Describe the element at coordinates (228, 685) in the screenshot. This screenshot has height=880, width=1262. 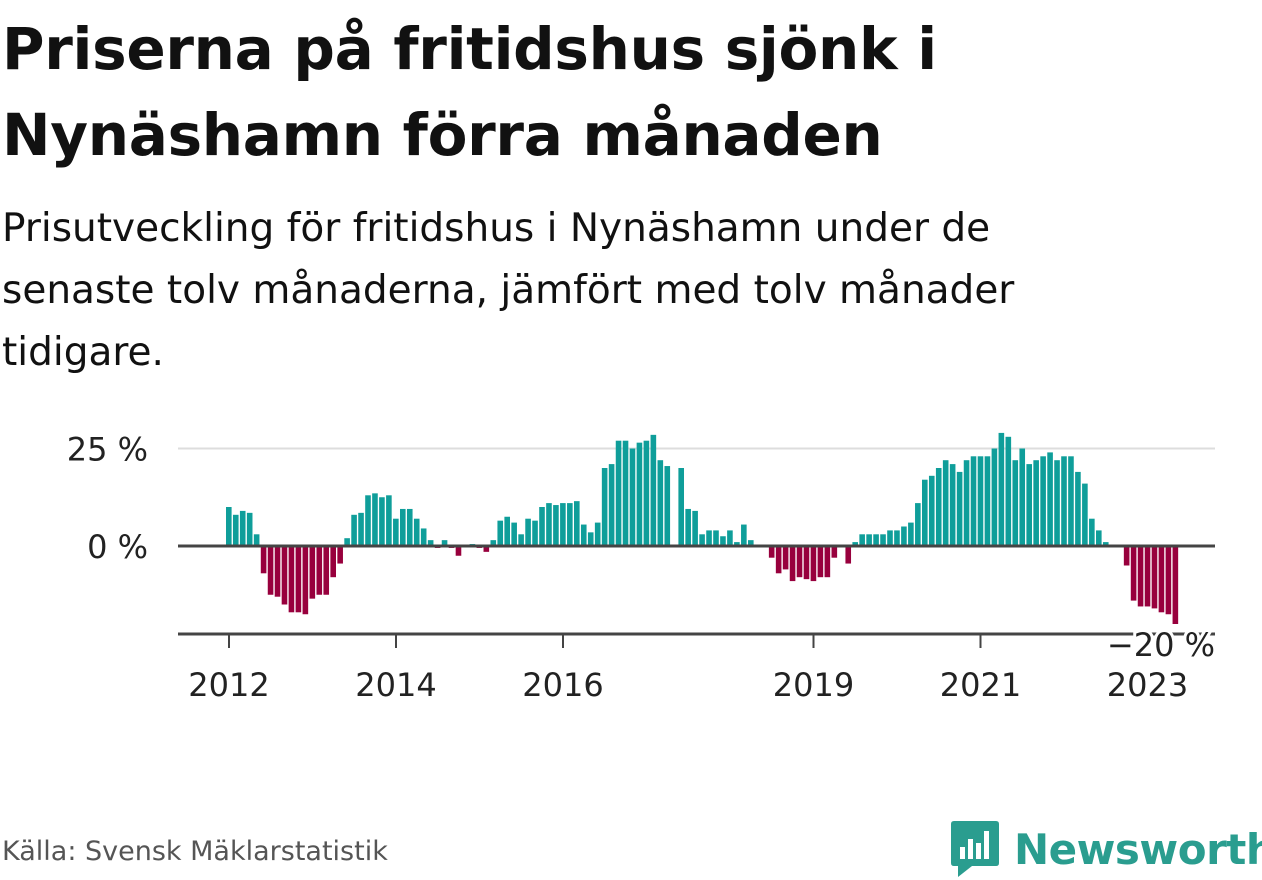
I see `x-tick-label: 2012` at that location.